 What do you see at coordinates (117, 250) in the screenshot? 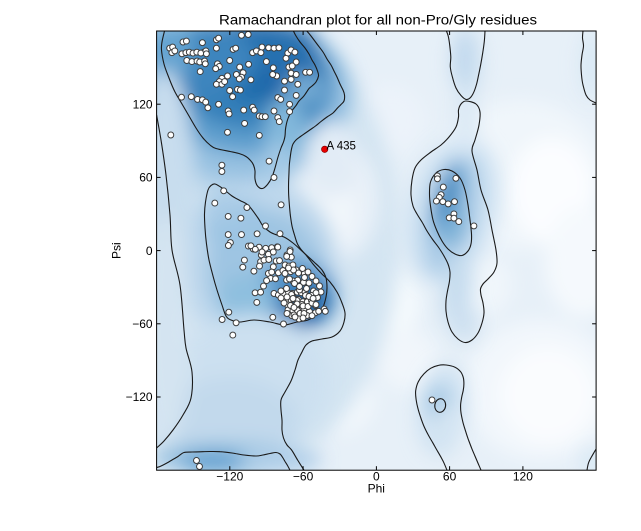
I see `svg-text: Psi` at bounding box center [117, 250].